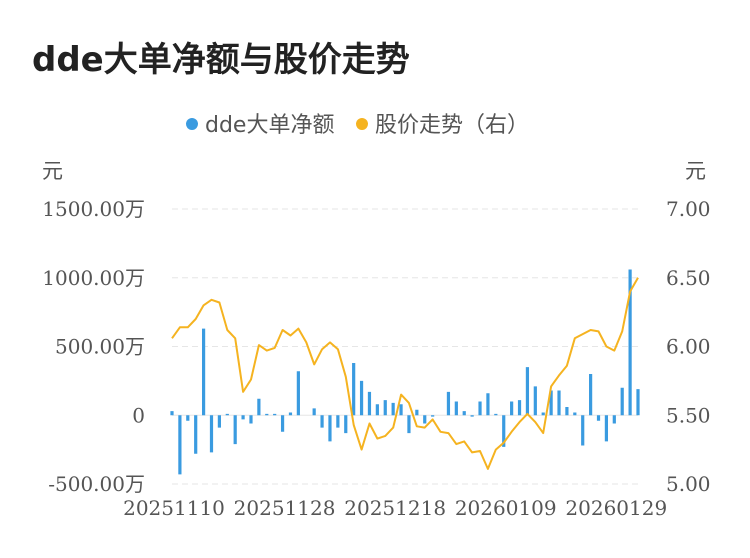 The height and width of the screenshot is (558, 750). Describe the element at coordinates (269, 125) in the screenshot. I see `legend-label: dde大单净额` at that location.